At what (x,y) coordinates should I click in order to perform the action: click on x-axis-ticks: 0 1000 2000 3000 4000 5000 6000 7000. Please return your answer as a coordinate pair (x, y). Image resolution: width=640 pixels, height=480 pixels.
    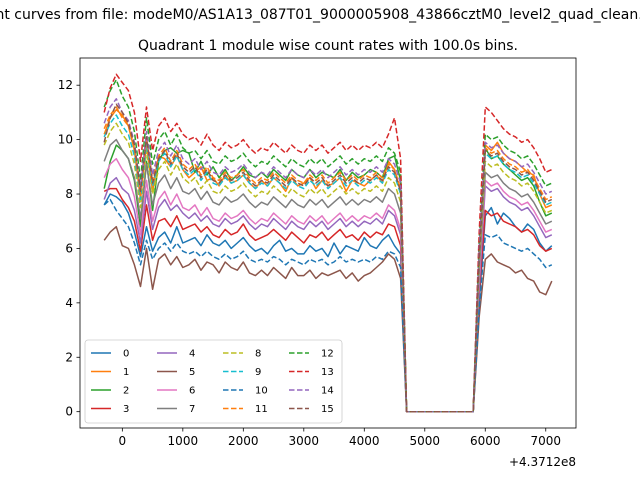
    Looking at the image, I should click on (340, 438).